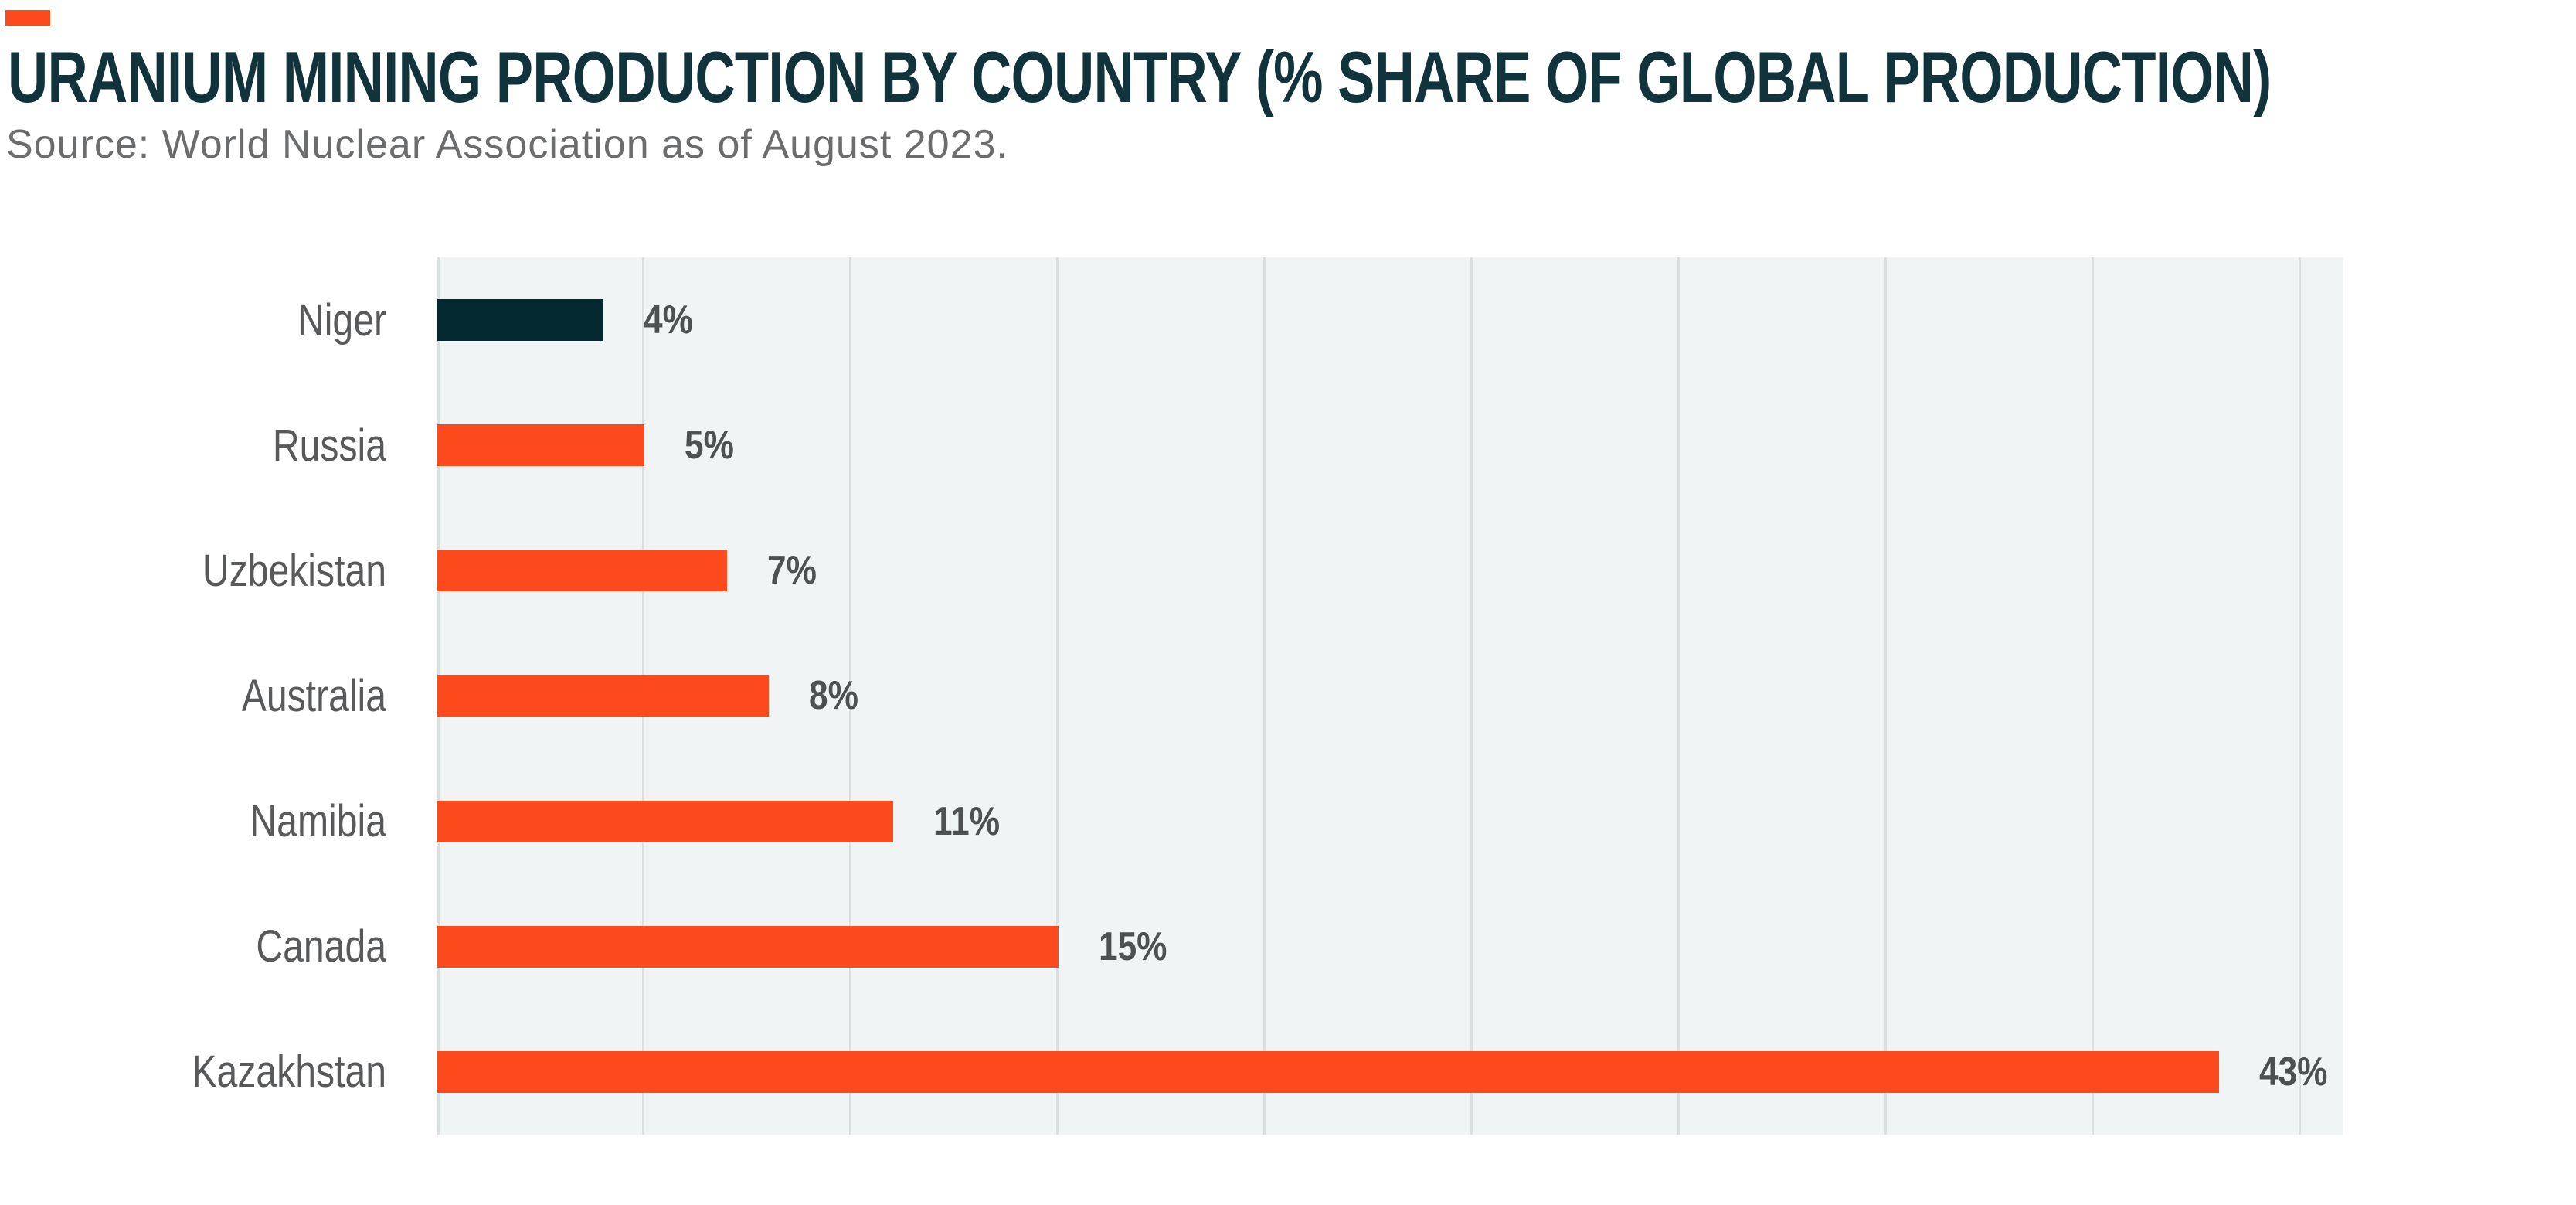 This screenshot has width=2576, height=1205. What do you see at coordinates (27, 18) in the screenshot?
I see `brand-accent-mark` at bounding box center [27, 18].